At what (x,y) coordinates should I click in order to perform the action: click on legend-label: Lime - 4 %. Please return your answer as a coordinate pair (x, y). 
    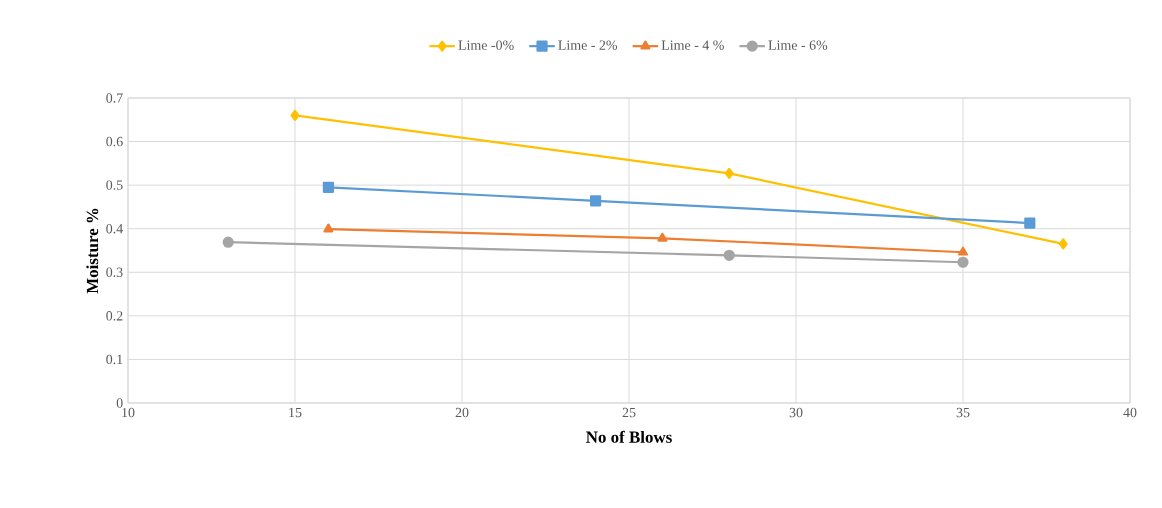
    Looking at the image, I should click on (692, 45).